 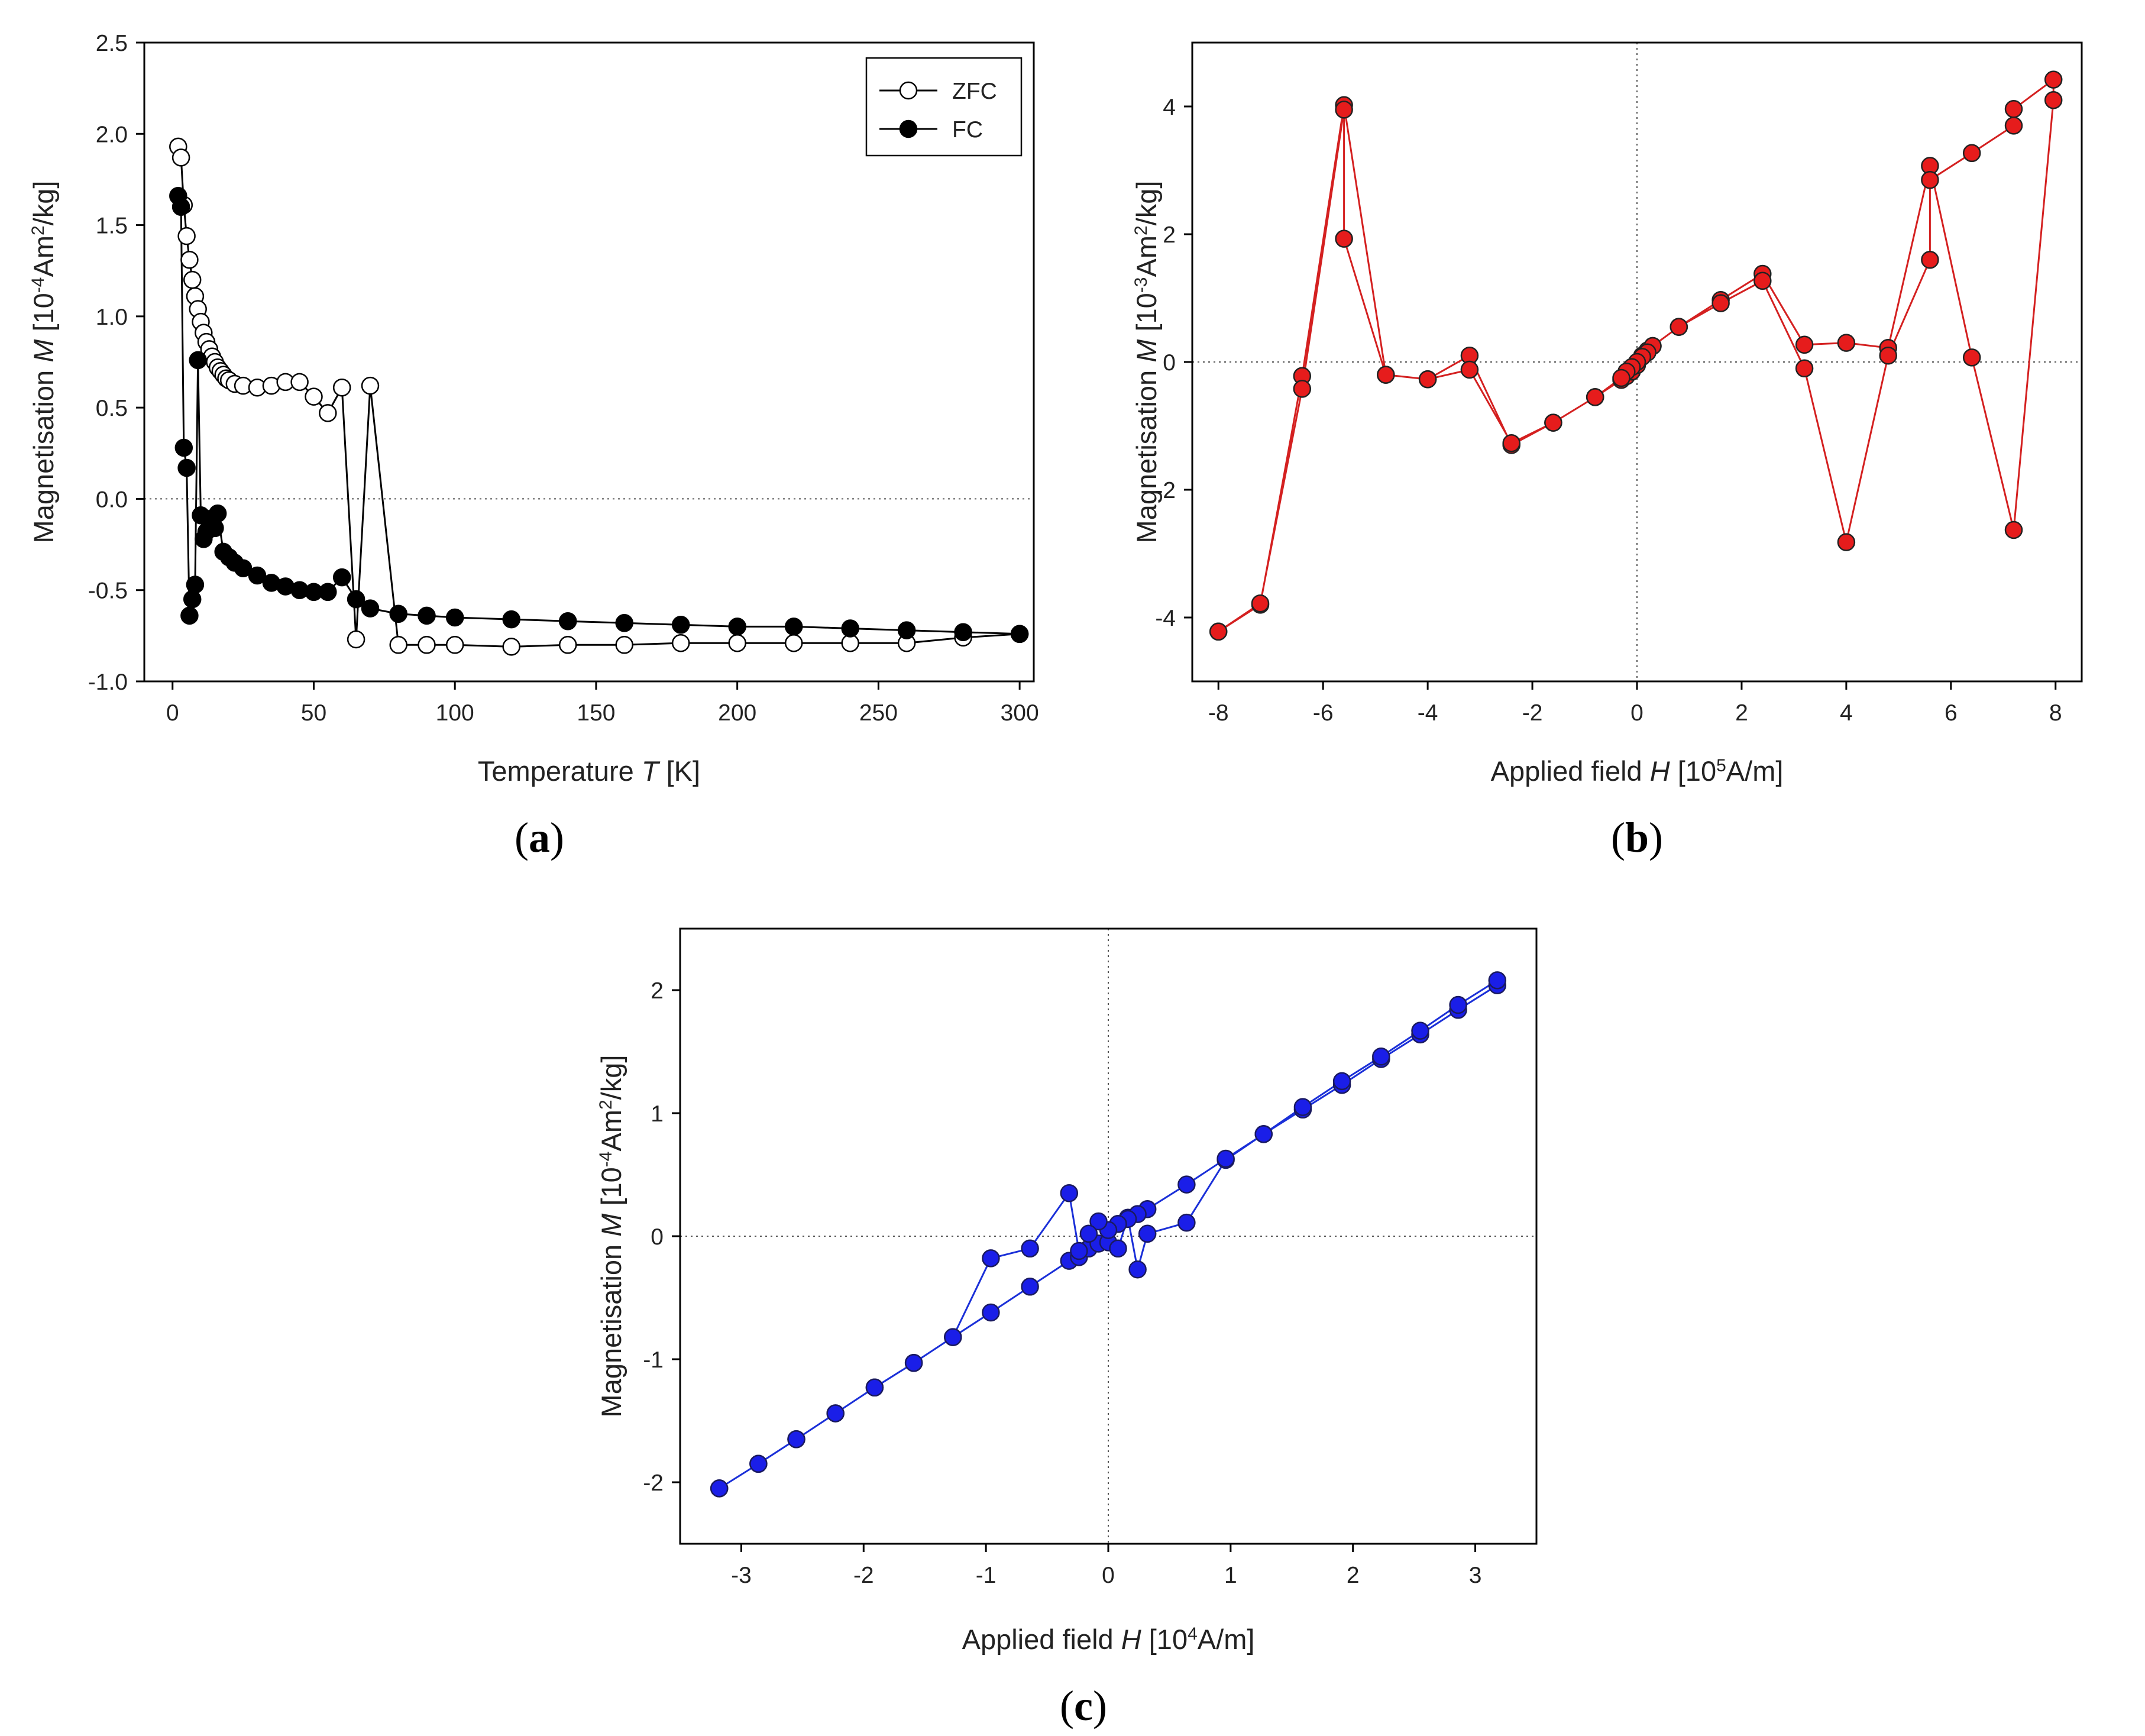 What do you see at coordinates (112, 134) in the screenshot?
I see `y-tick-label: 2.0` at bounding box center [112, 134].